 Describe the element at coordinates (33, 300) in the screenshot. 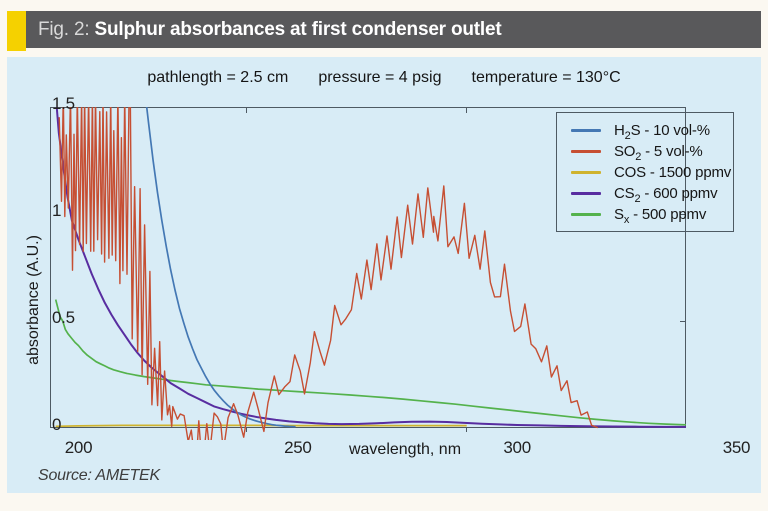

I see `y-axis-label: absorbance (A.U.)` at that location.